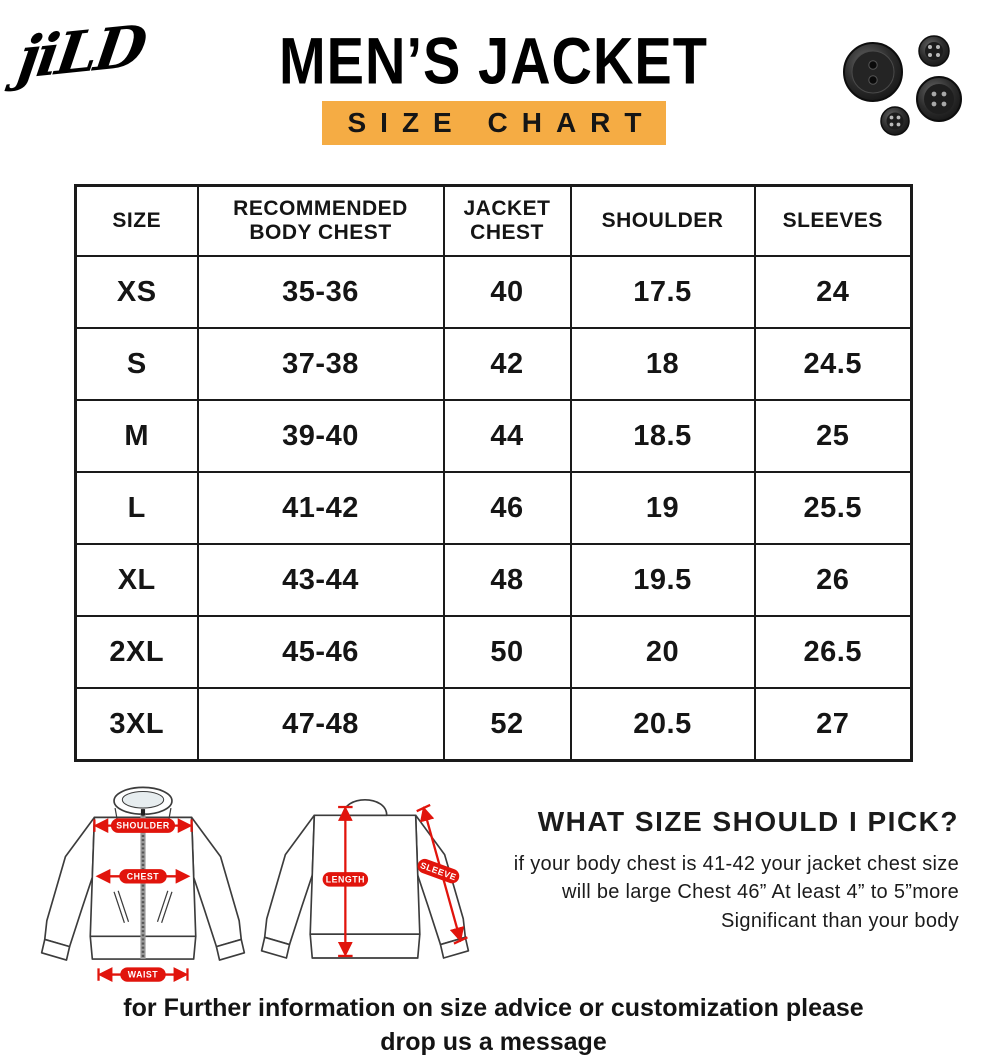 The width and height of the screenshot is (987, 1060). What do you see at coordinates (662, 508) in the screenshot?
I see `cell-shoulder: 19` at bounding box center [662, 508].